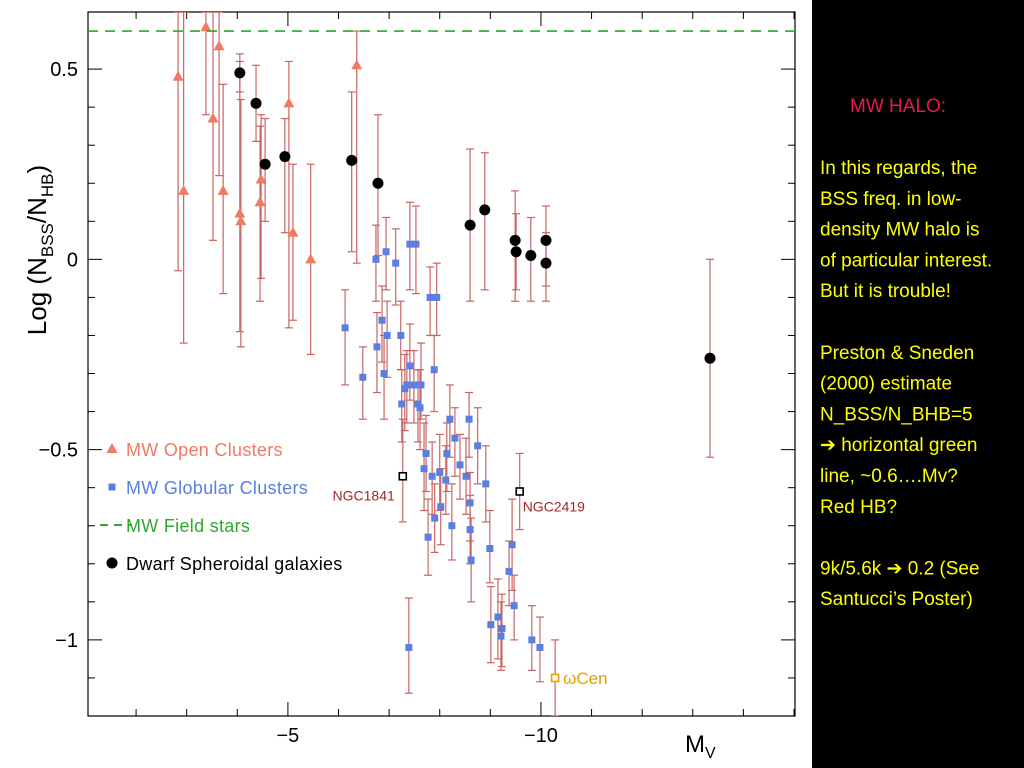 This screenshot has width=1024, height=768. Describe the element at coordinates (898, 168) in the screenshot. I see `sidebar-line: In this regards, the` at that location.